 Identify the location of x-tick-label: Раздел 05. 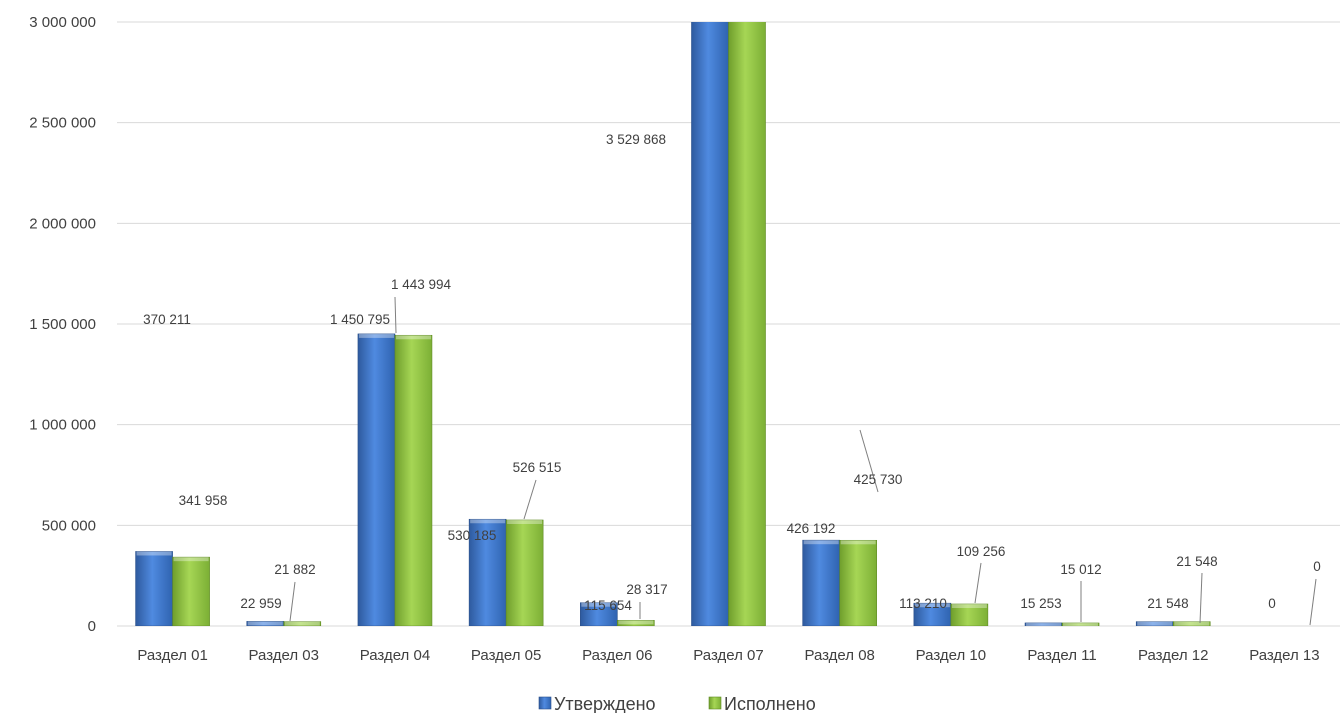
(506, 655).